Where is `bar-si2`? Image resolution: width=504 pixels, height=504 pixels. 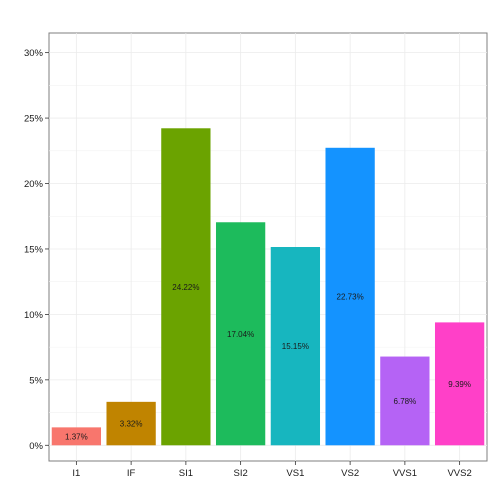 bar-si2 is located at coordinates (240, 334).